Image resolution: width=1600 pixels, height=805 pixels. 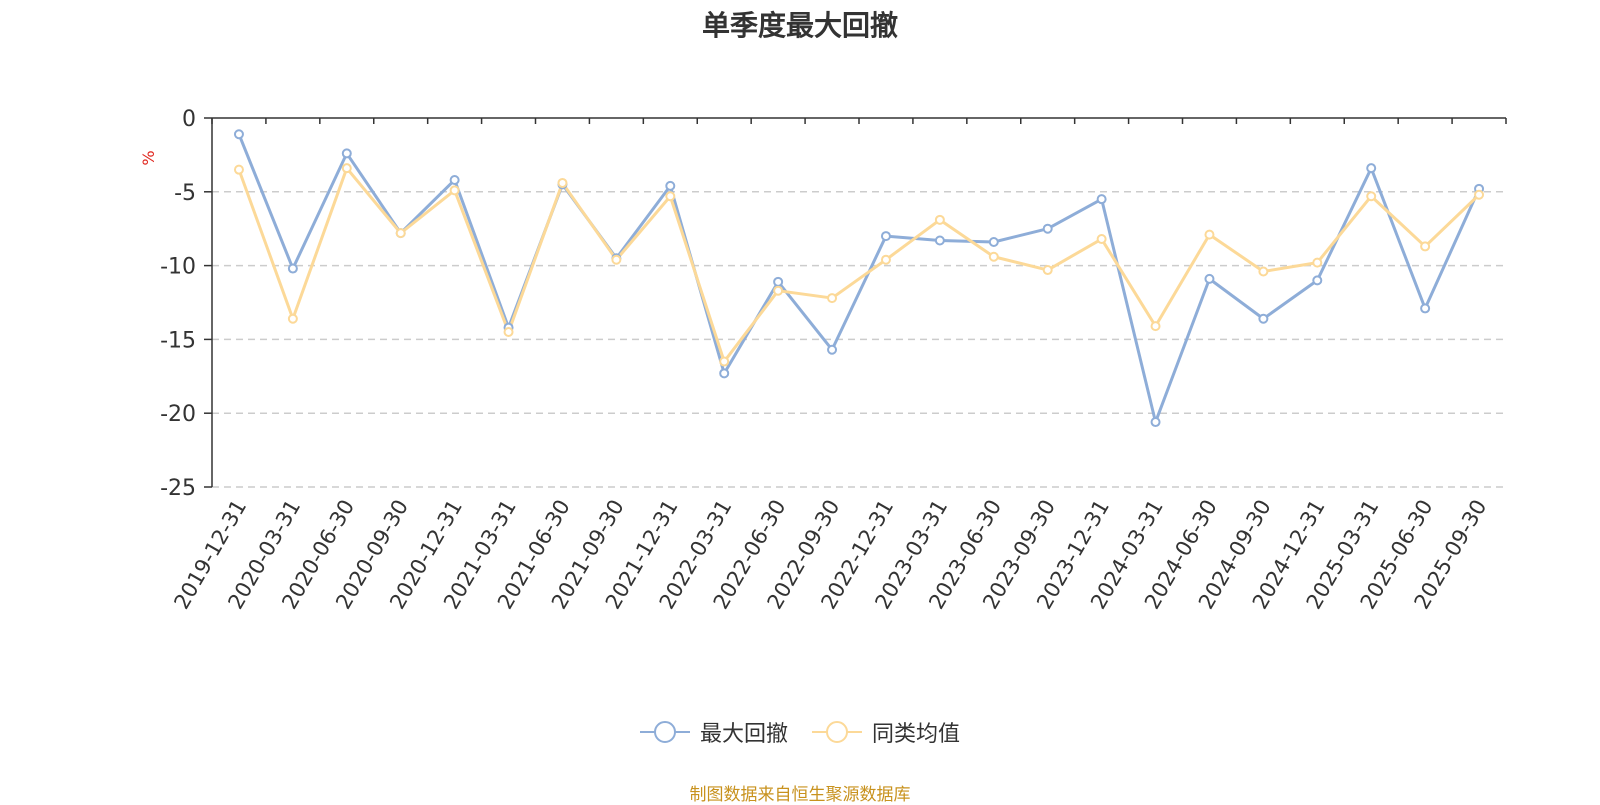 I want to click on y-tick-label: -10, so click(x=178, y=267).